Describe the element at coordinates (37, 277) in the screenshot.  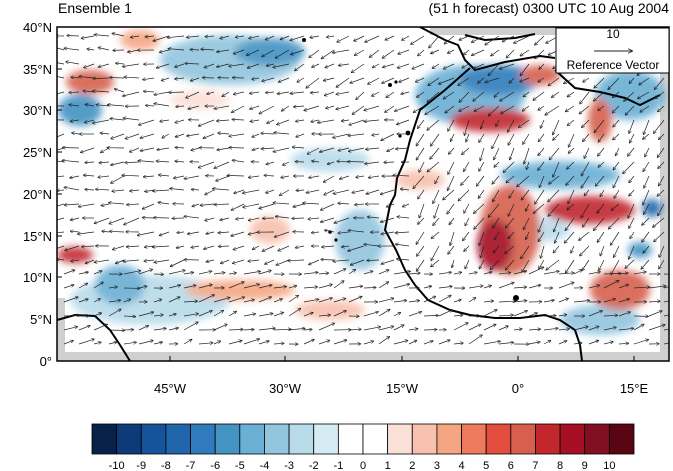
I see `lat-label-10n: 10°N` at that location.